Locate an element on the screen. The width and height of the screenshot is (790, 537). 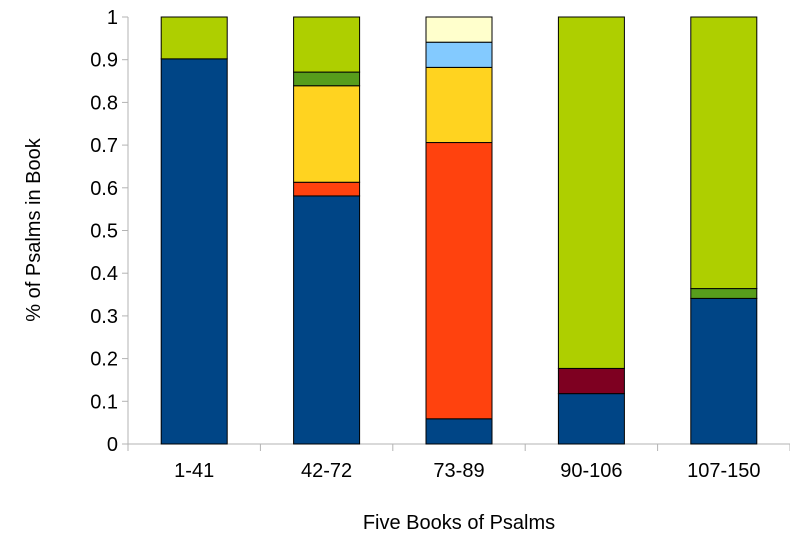
y-tick-label: 0.6 is located at coordinates (104, 189).